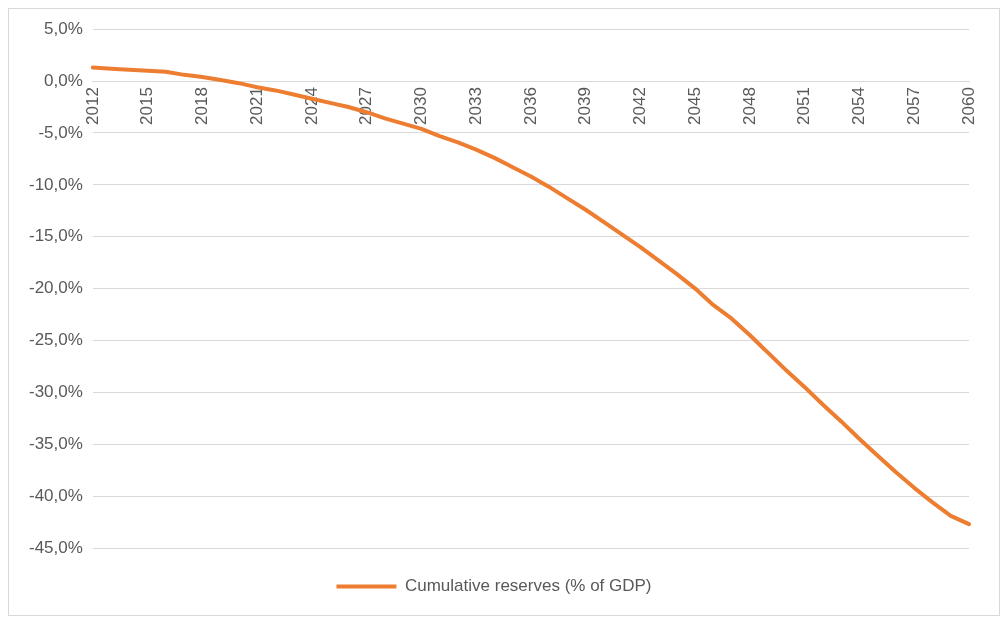  What do you see at coordinates (55, 495) in the screenshot?
I see `y-tick-label: -40,0%` at bounding box center [55, 495].